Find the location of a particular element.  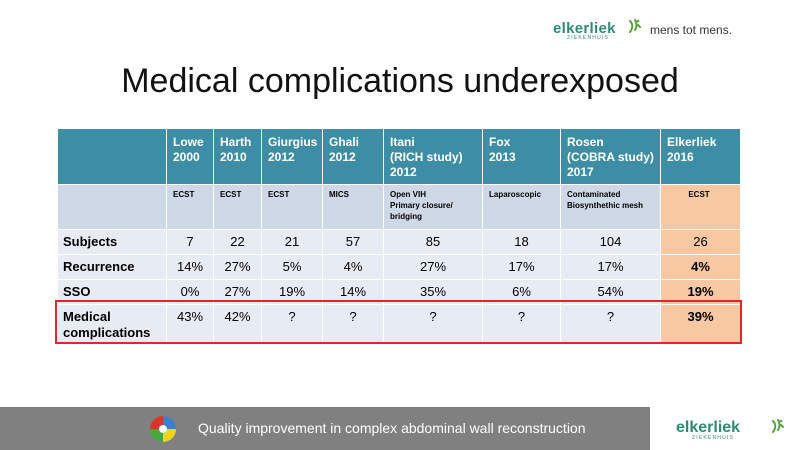

cell-text: 2016 is located at coordinates (680, 157).